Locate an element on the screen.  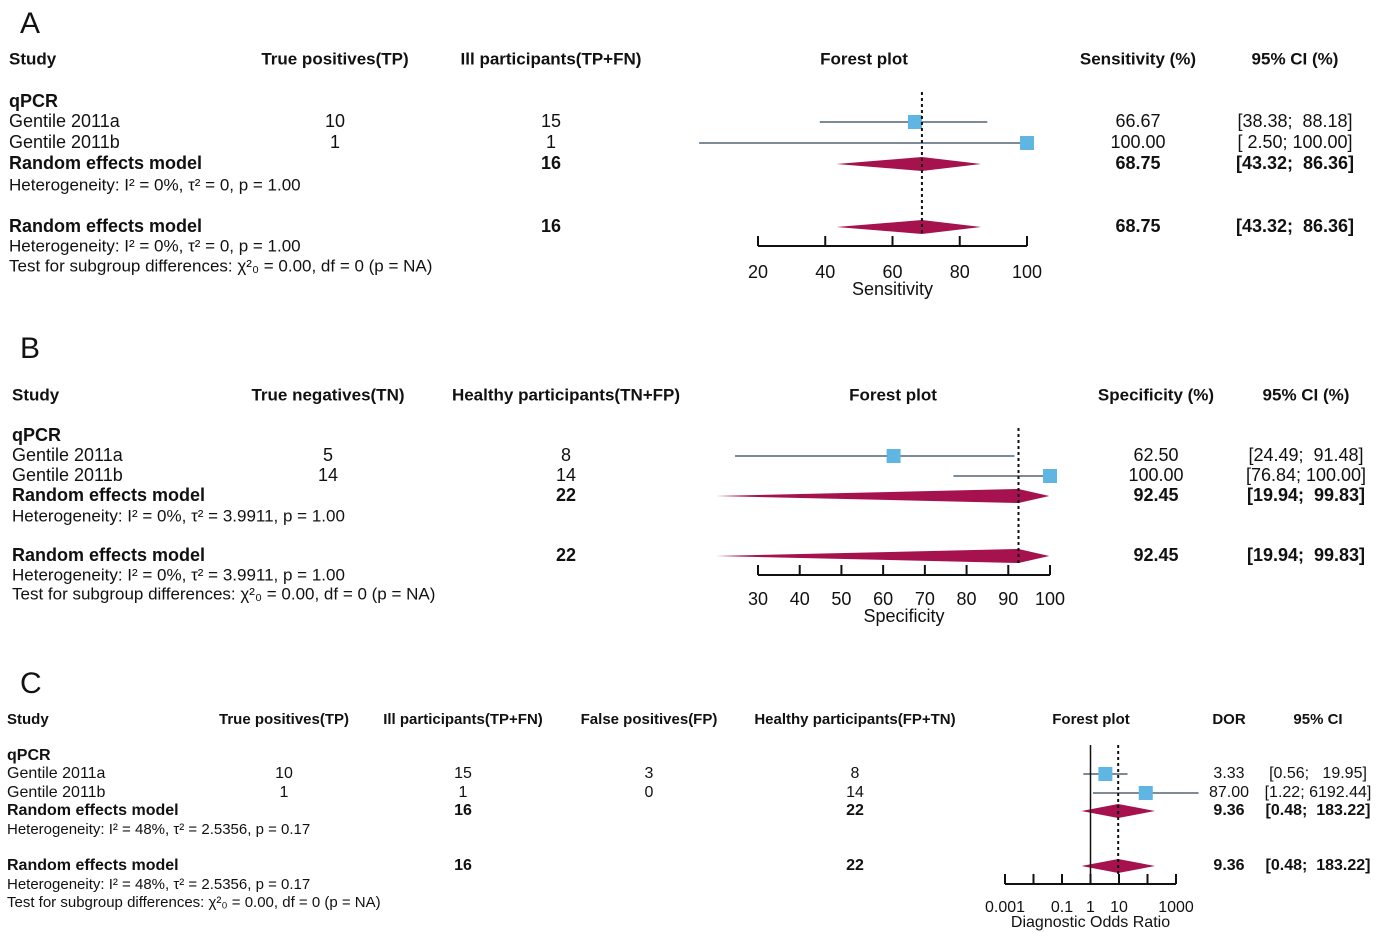
x-tick-label: 40 is located at coordinates (800, 599).